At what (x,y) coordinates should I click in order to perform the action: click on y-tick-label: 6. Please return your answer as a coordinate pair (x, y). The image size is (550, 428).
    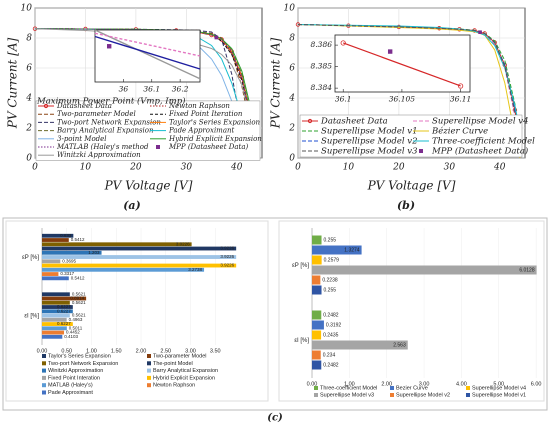
    Looking at the image, I should click on (292, 69).